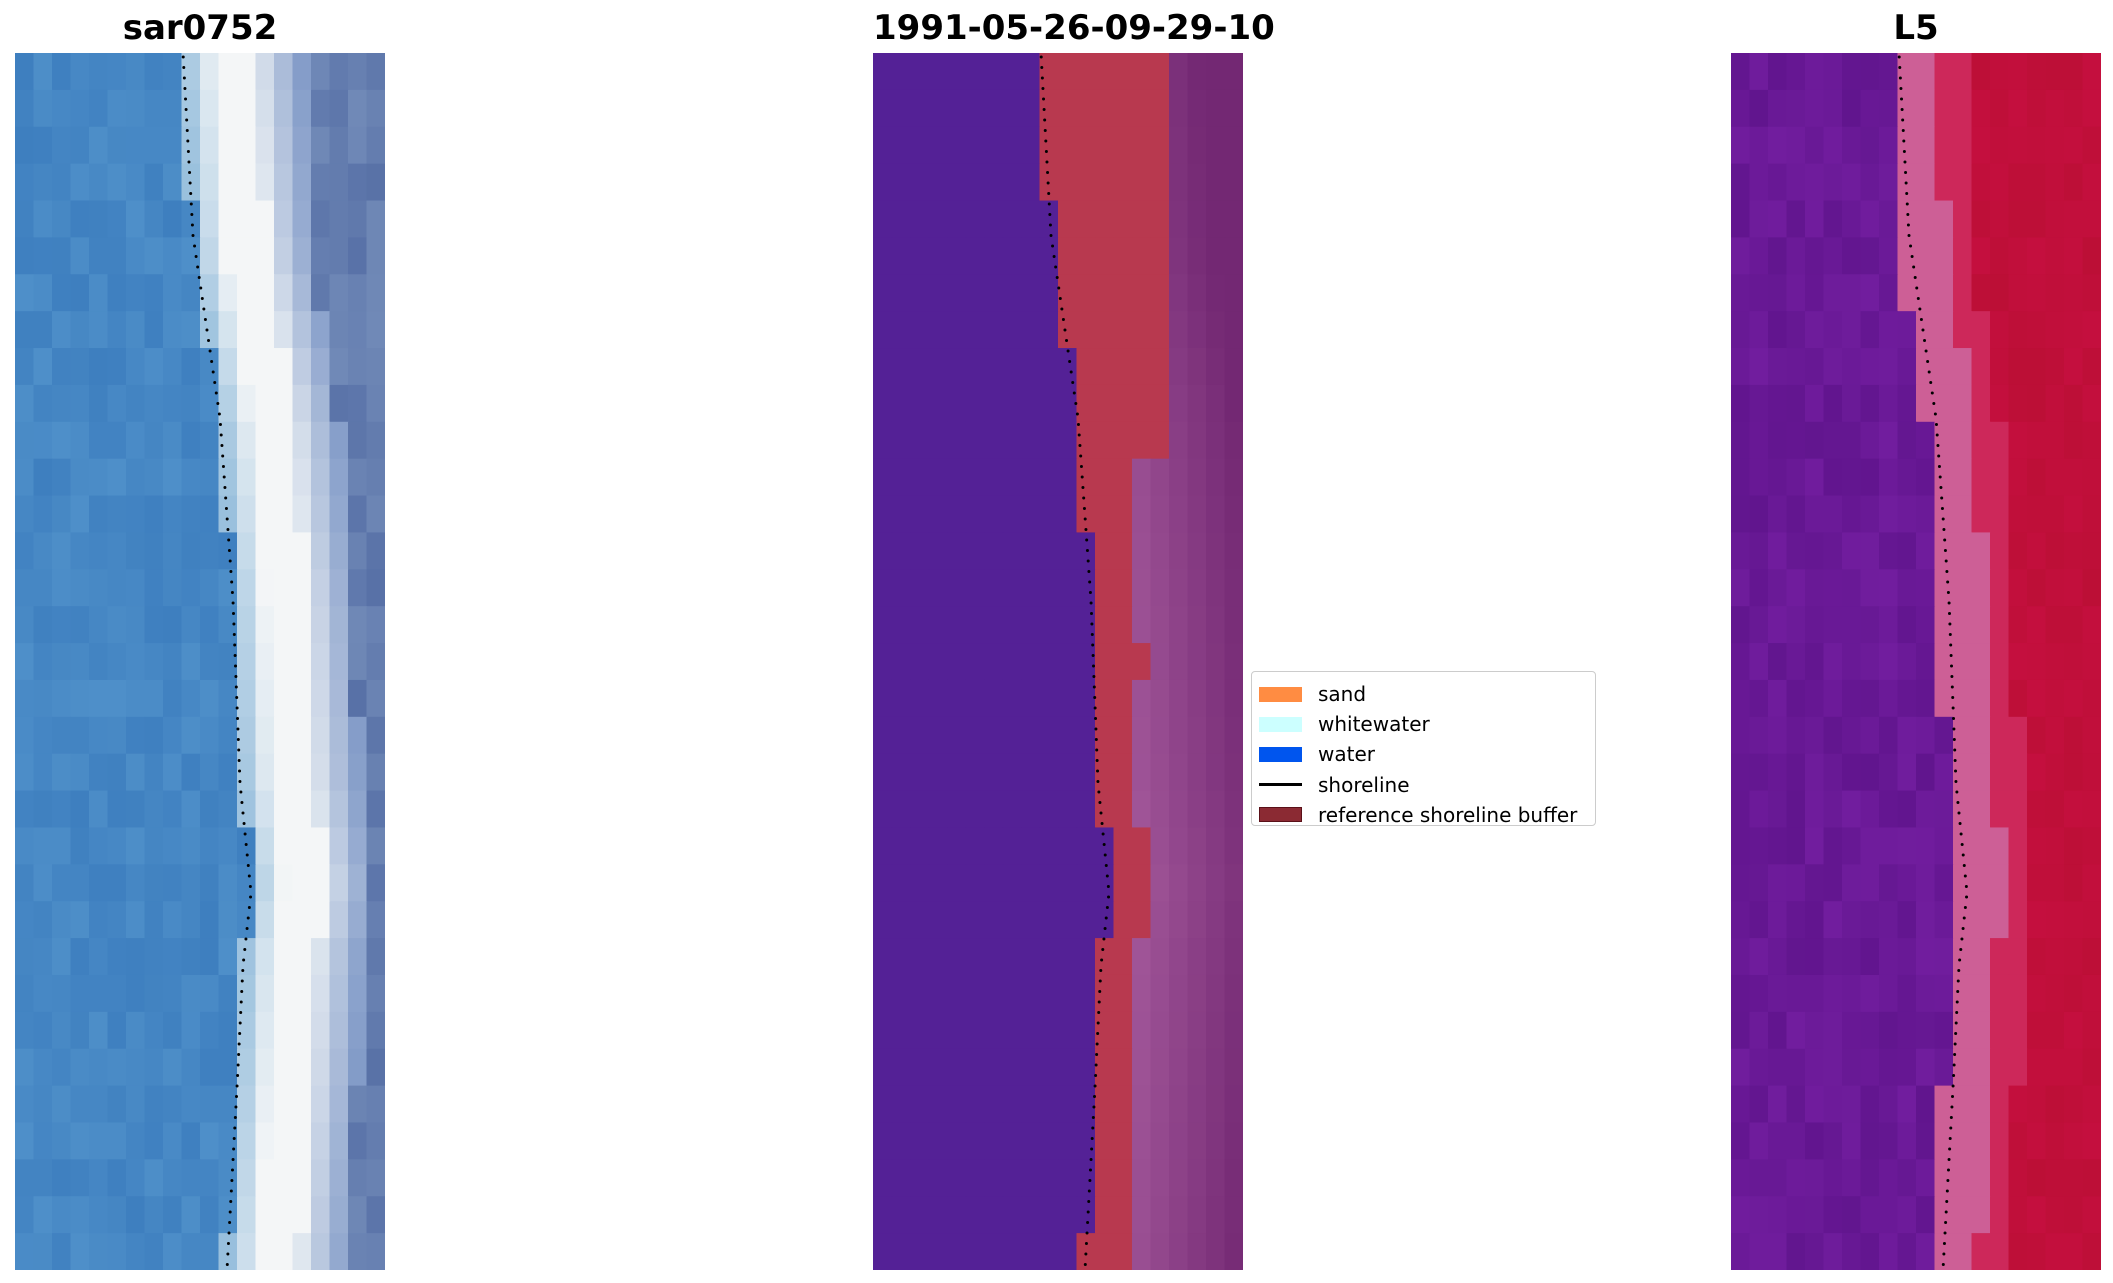  What do you see at coordinates (1346, 754) in the screenshot?
I see `legend-label: water` at bounding box center [1346, 754].